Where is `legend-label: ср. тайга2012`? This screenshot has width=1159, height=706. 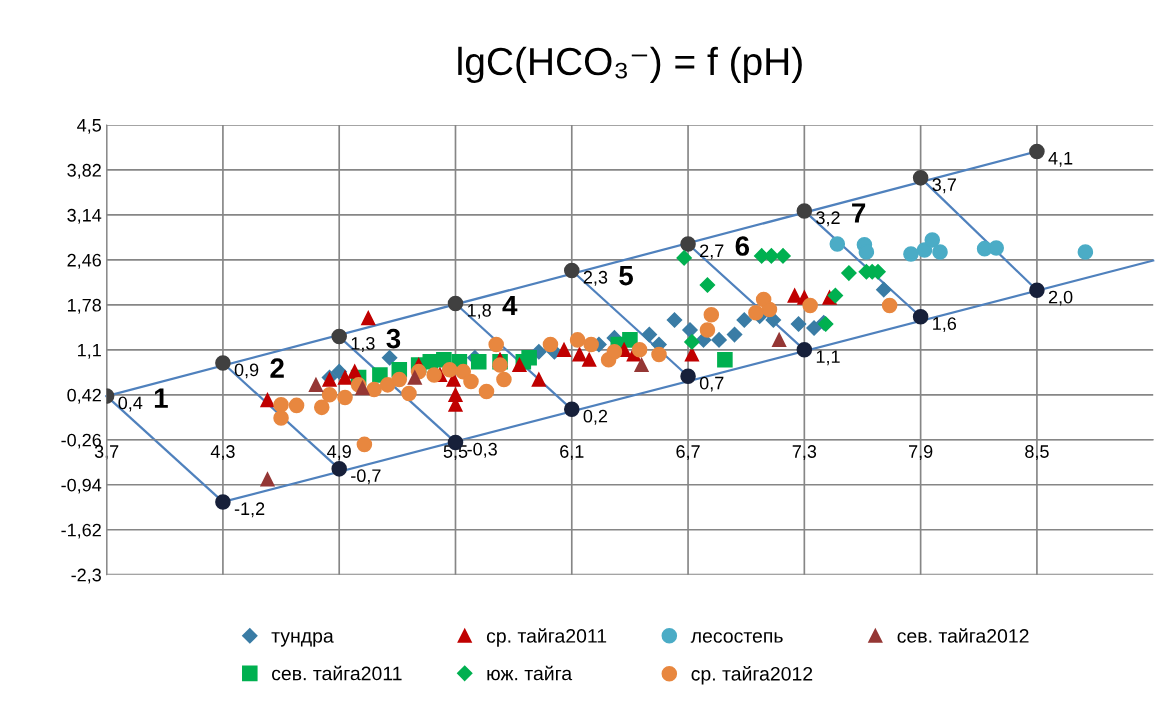 legend-label: ср. тайга2012 is located at coordinates (752, 675).